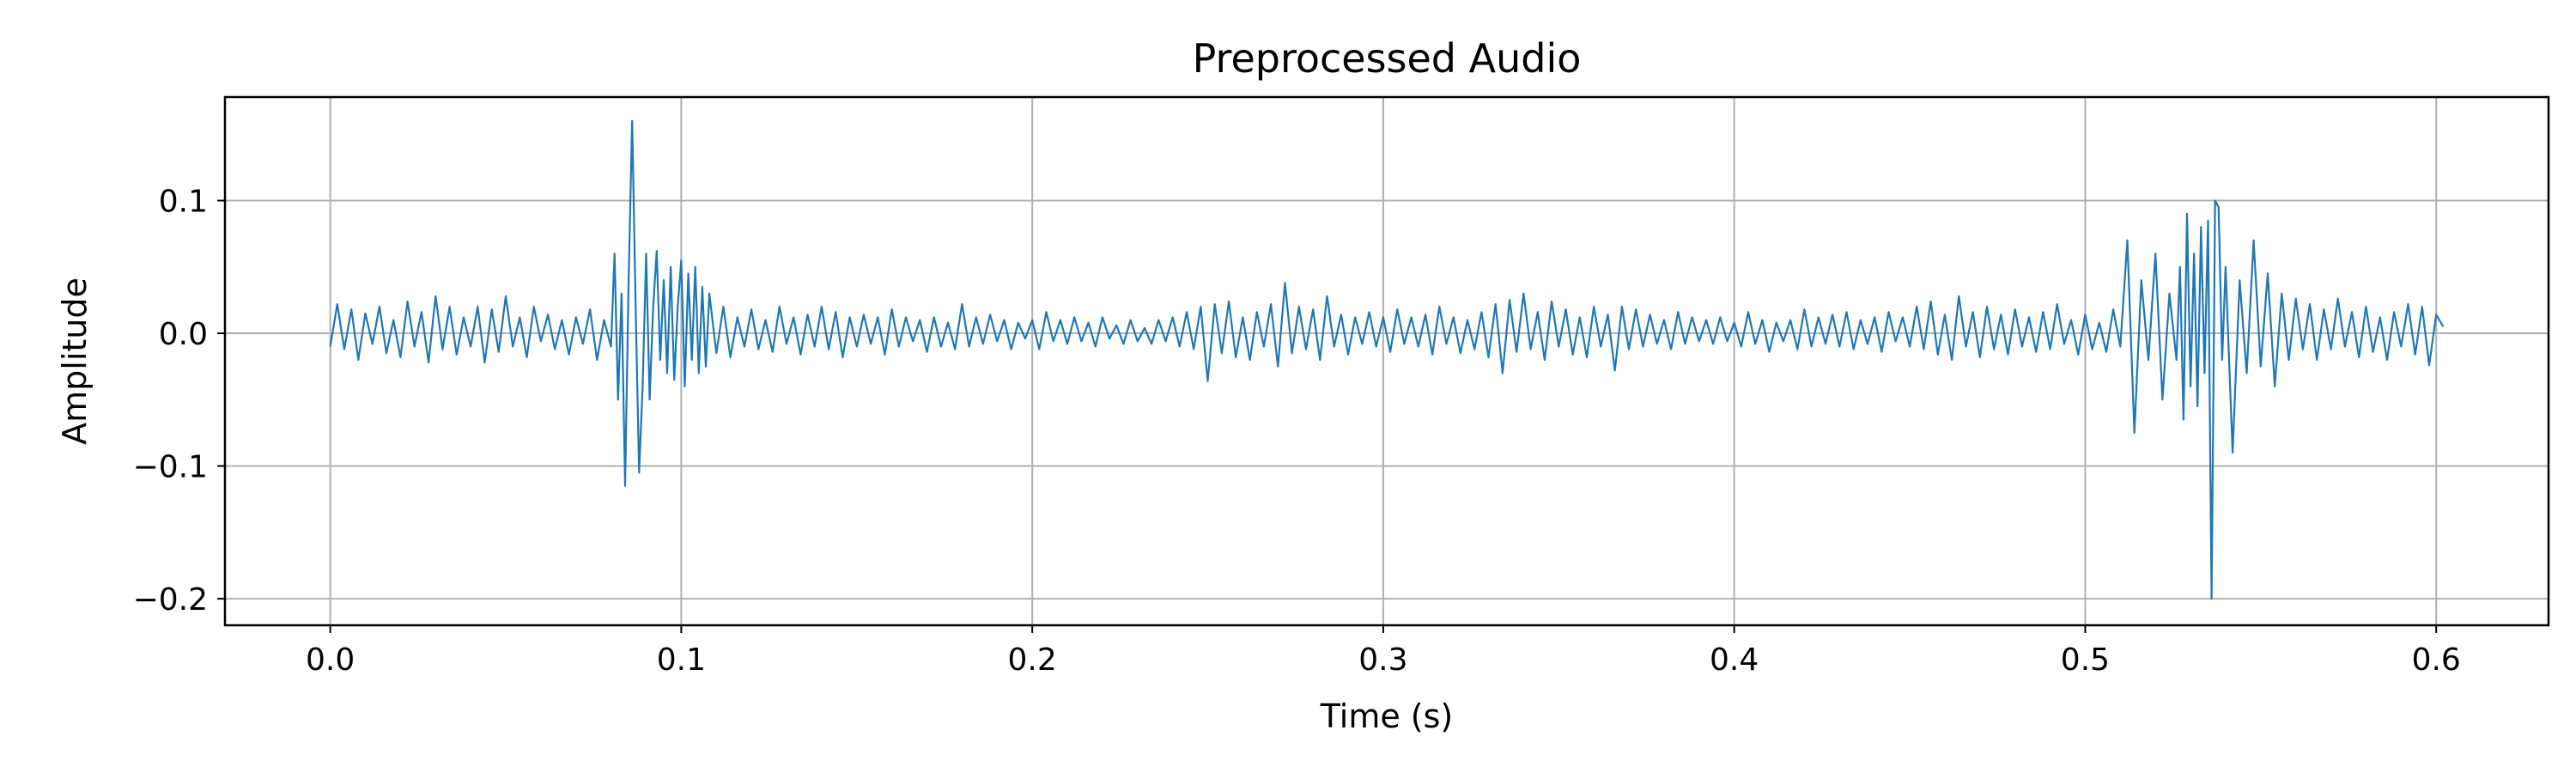  What do you see at coordinates (682, 660) in the screenshot?
I see `x-tick-label: 0.1` at bounding box center [682, 660].